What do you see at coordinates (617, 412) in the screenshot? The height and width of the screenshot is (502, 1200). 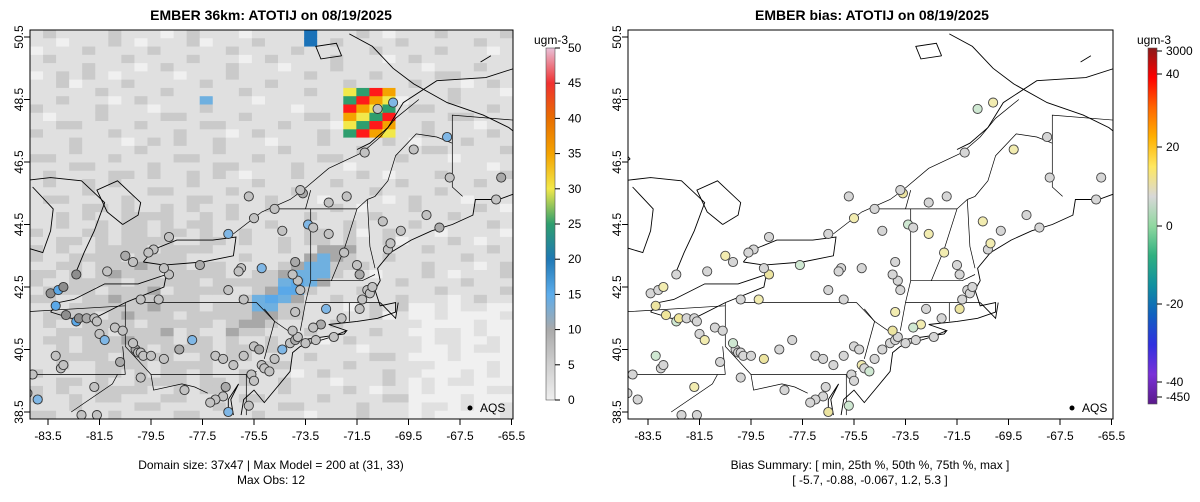 I see `y-tick-label: 38.5` at bounding box center [617, 412].